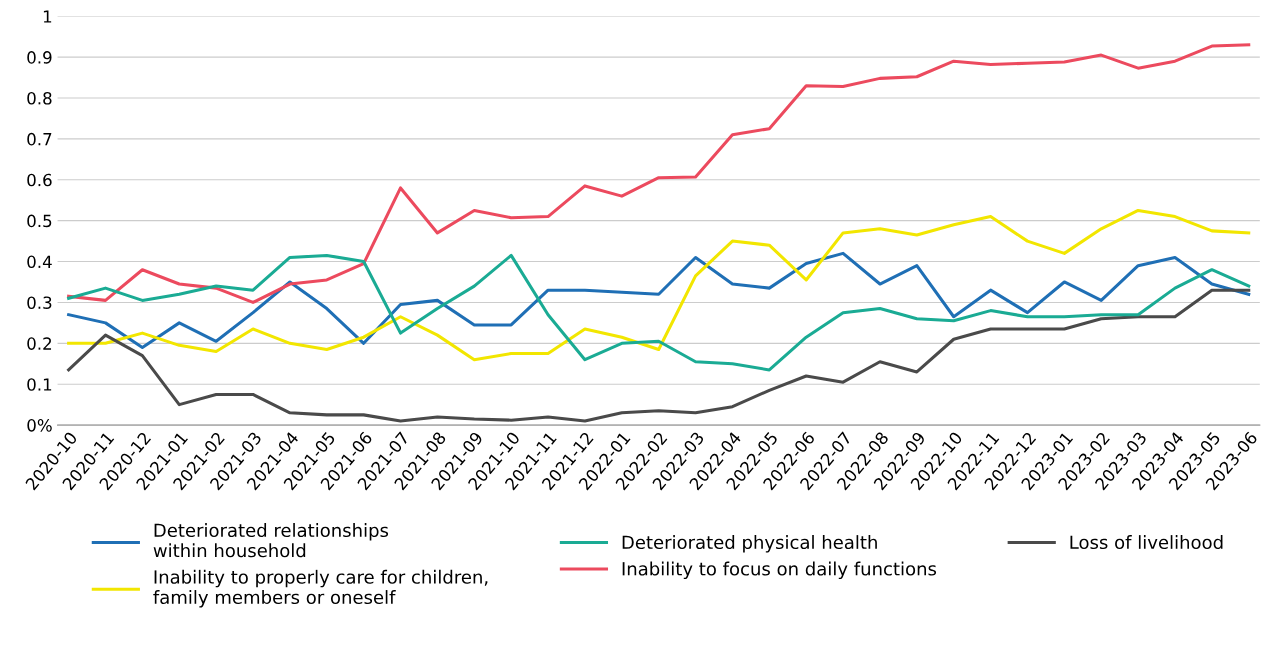  I want to click on y-tick-label: 0.9, so click(39, 57).